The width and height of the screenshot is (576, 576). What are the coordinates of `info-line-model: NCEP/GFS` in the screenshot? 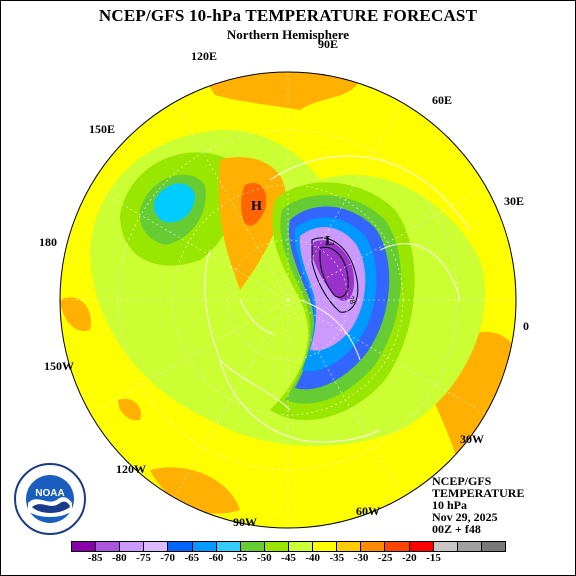 It's located at (462, 481).